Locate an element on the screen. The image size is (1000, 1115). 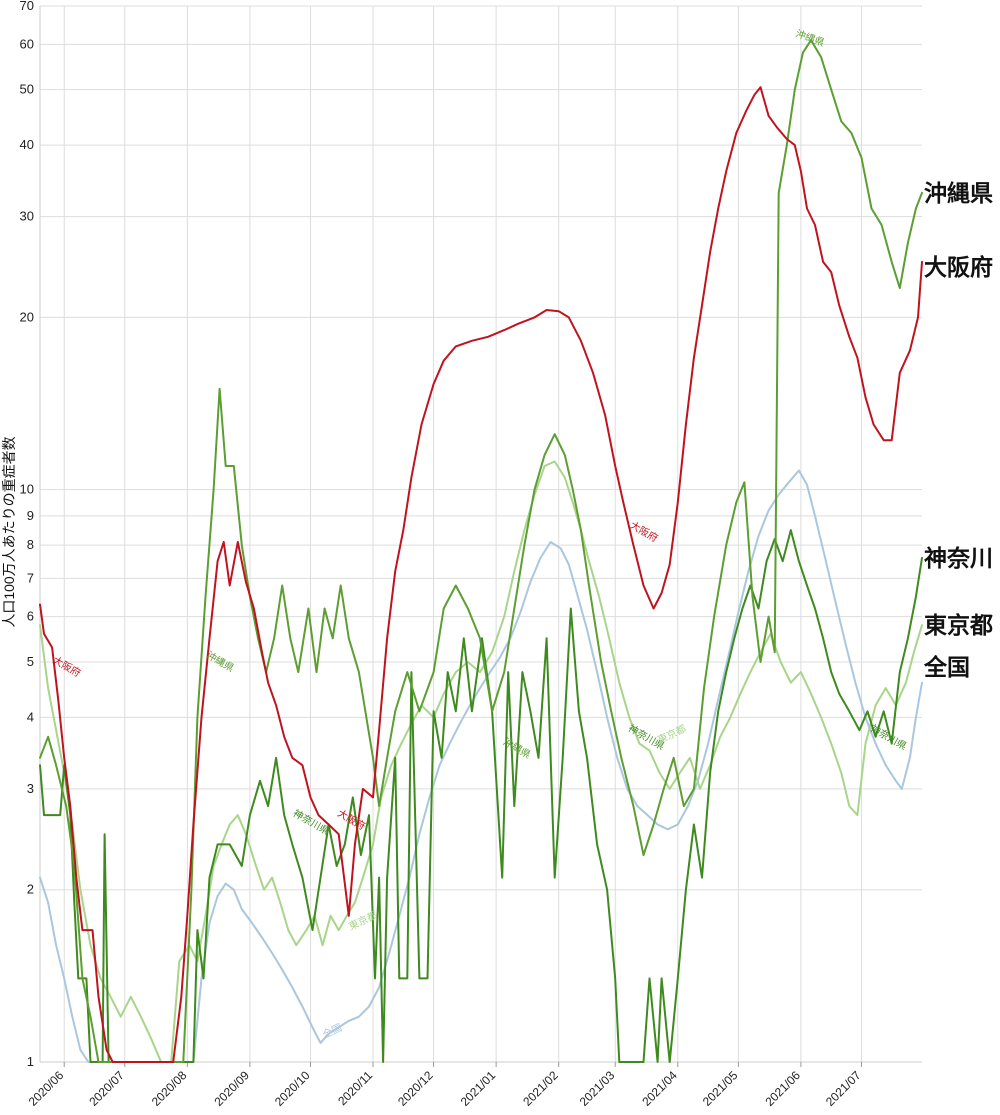
y-tick-label: 70 is located at coordinates (27, 6).